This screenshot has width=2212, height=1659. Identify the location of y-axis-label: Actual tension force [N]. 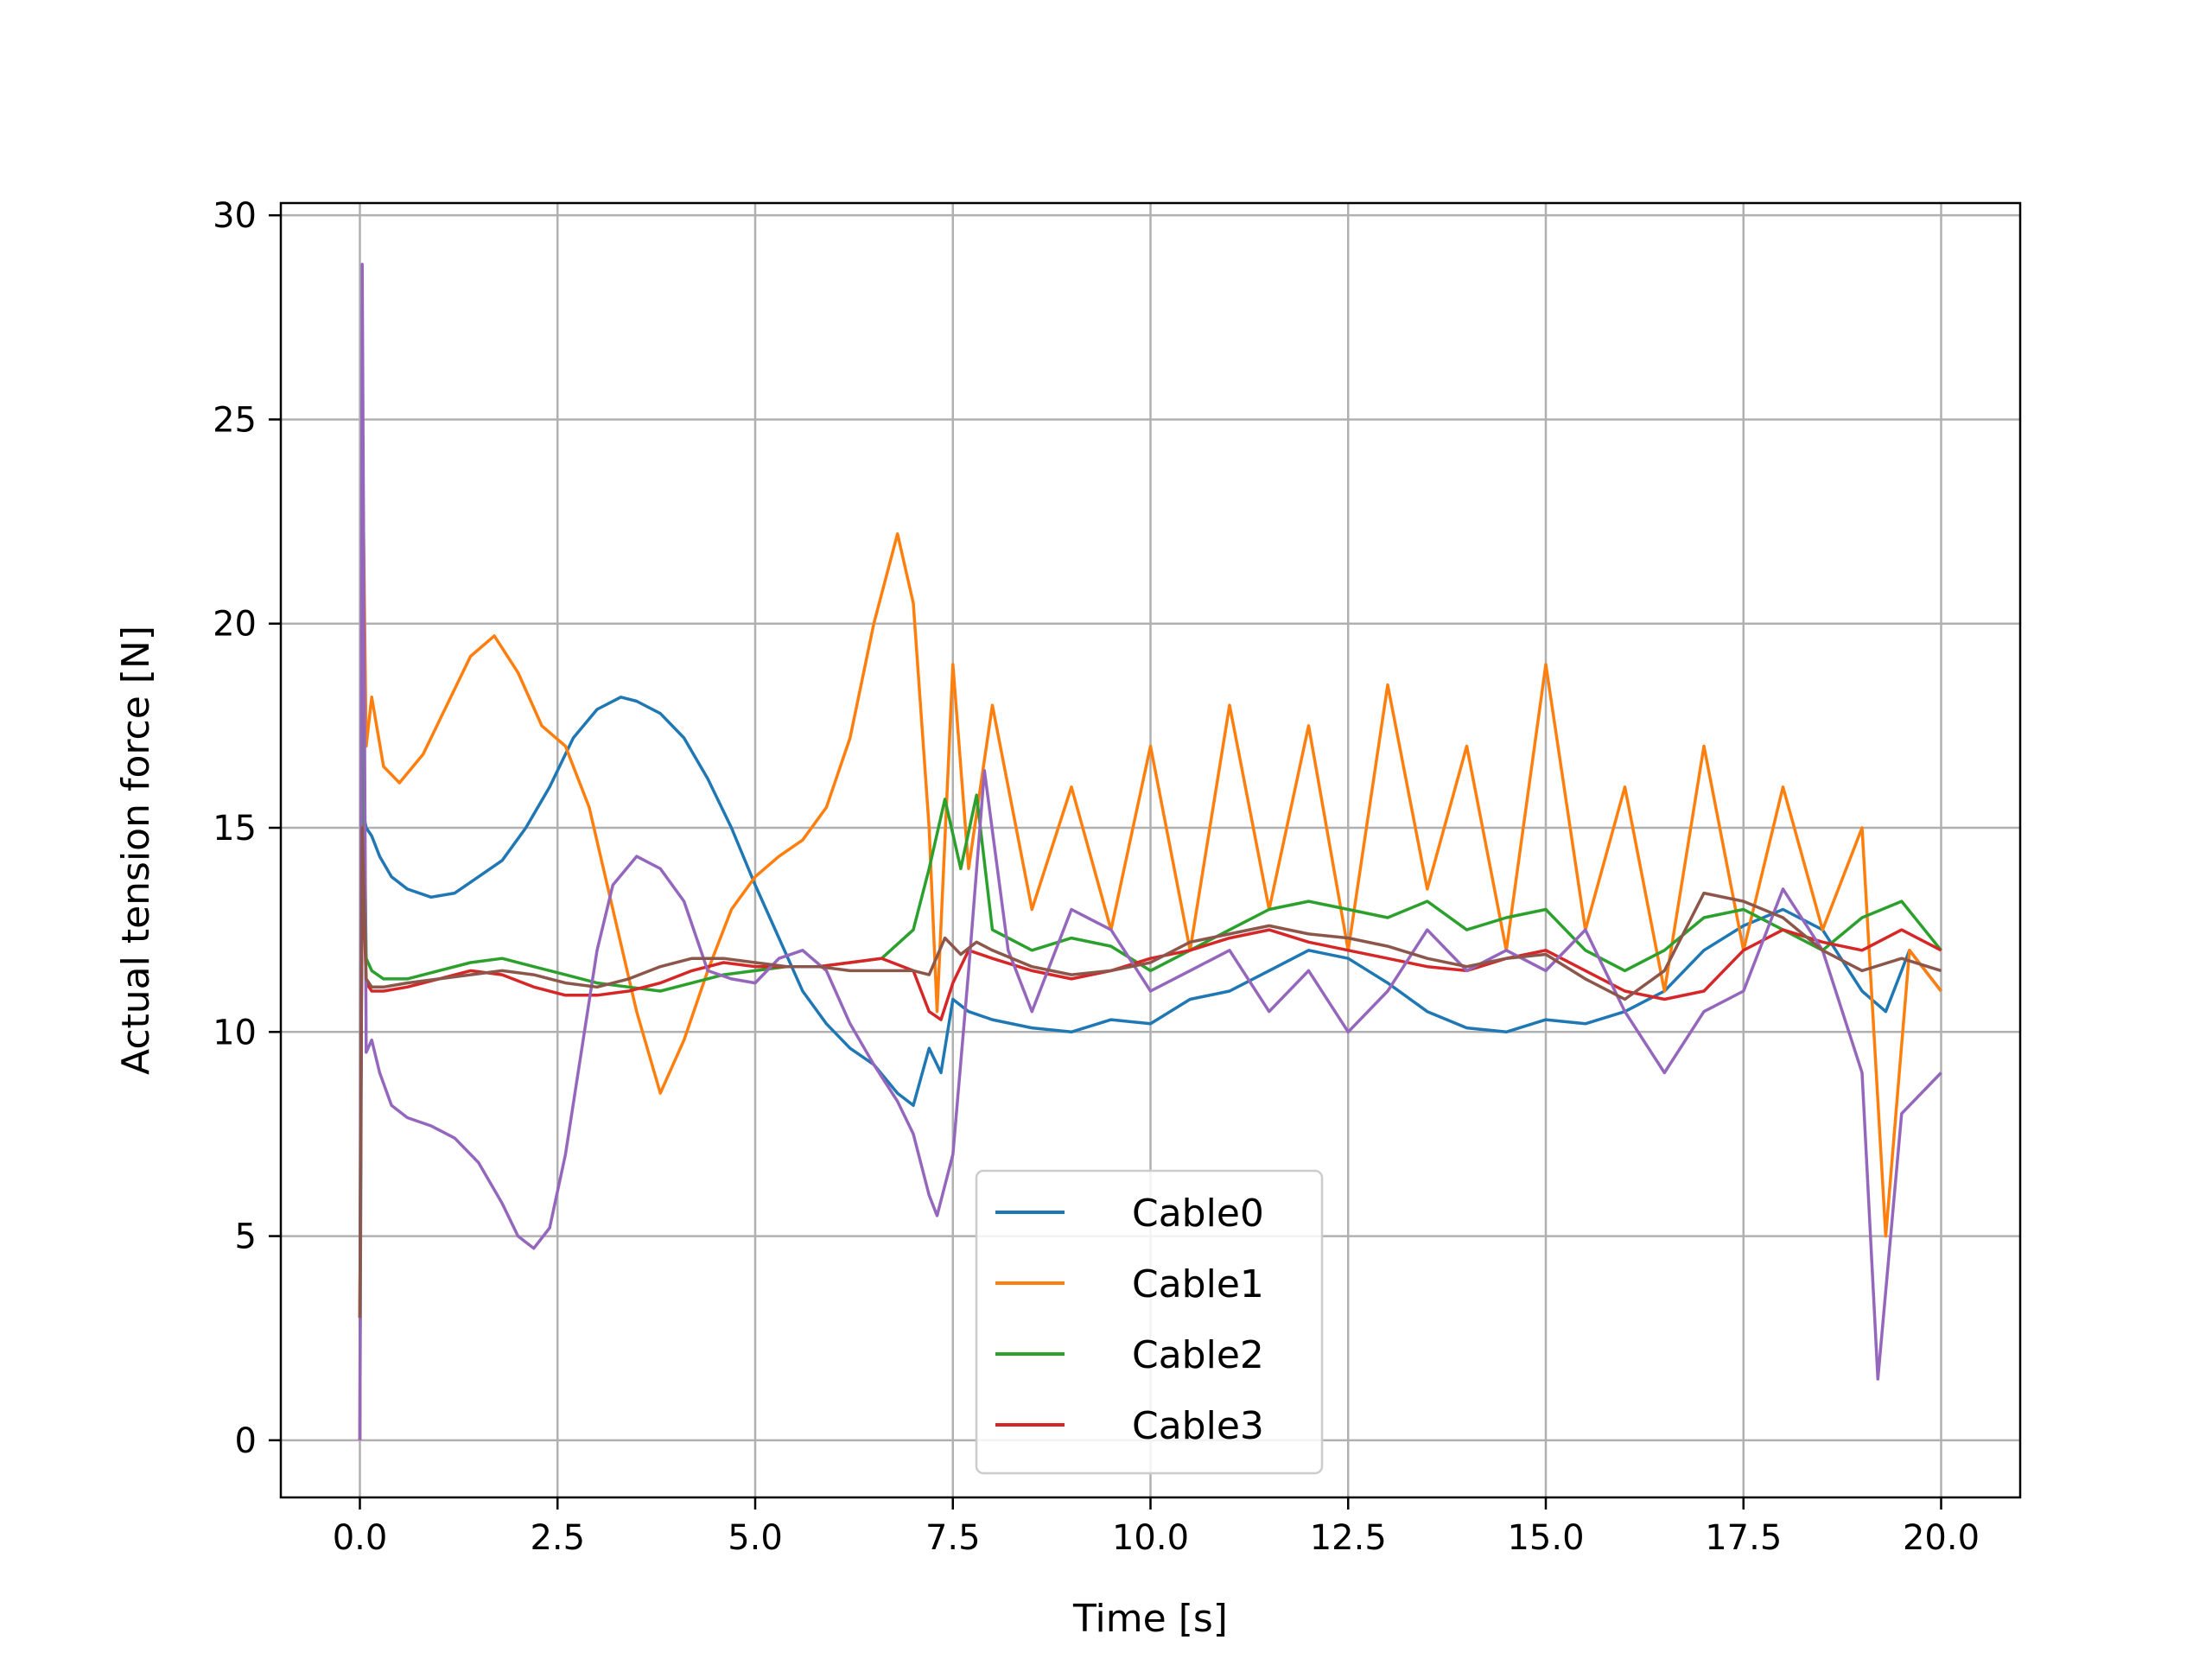
(136, 850).